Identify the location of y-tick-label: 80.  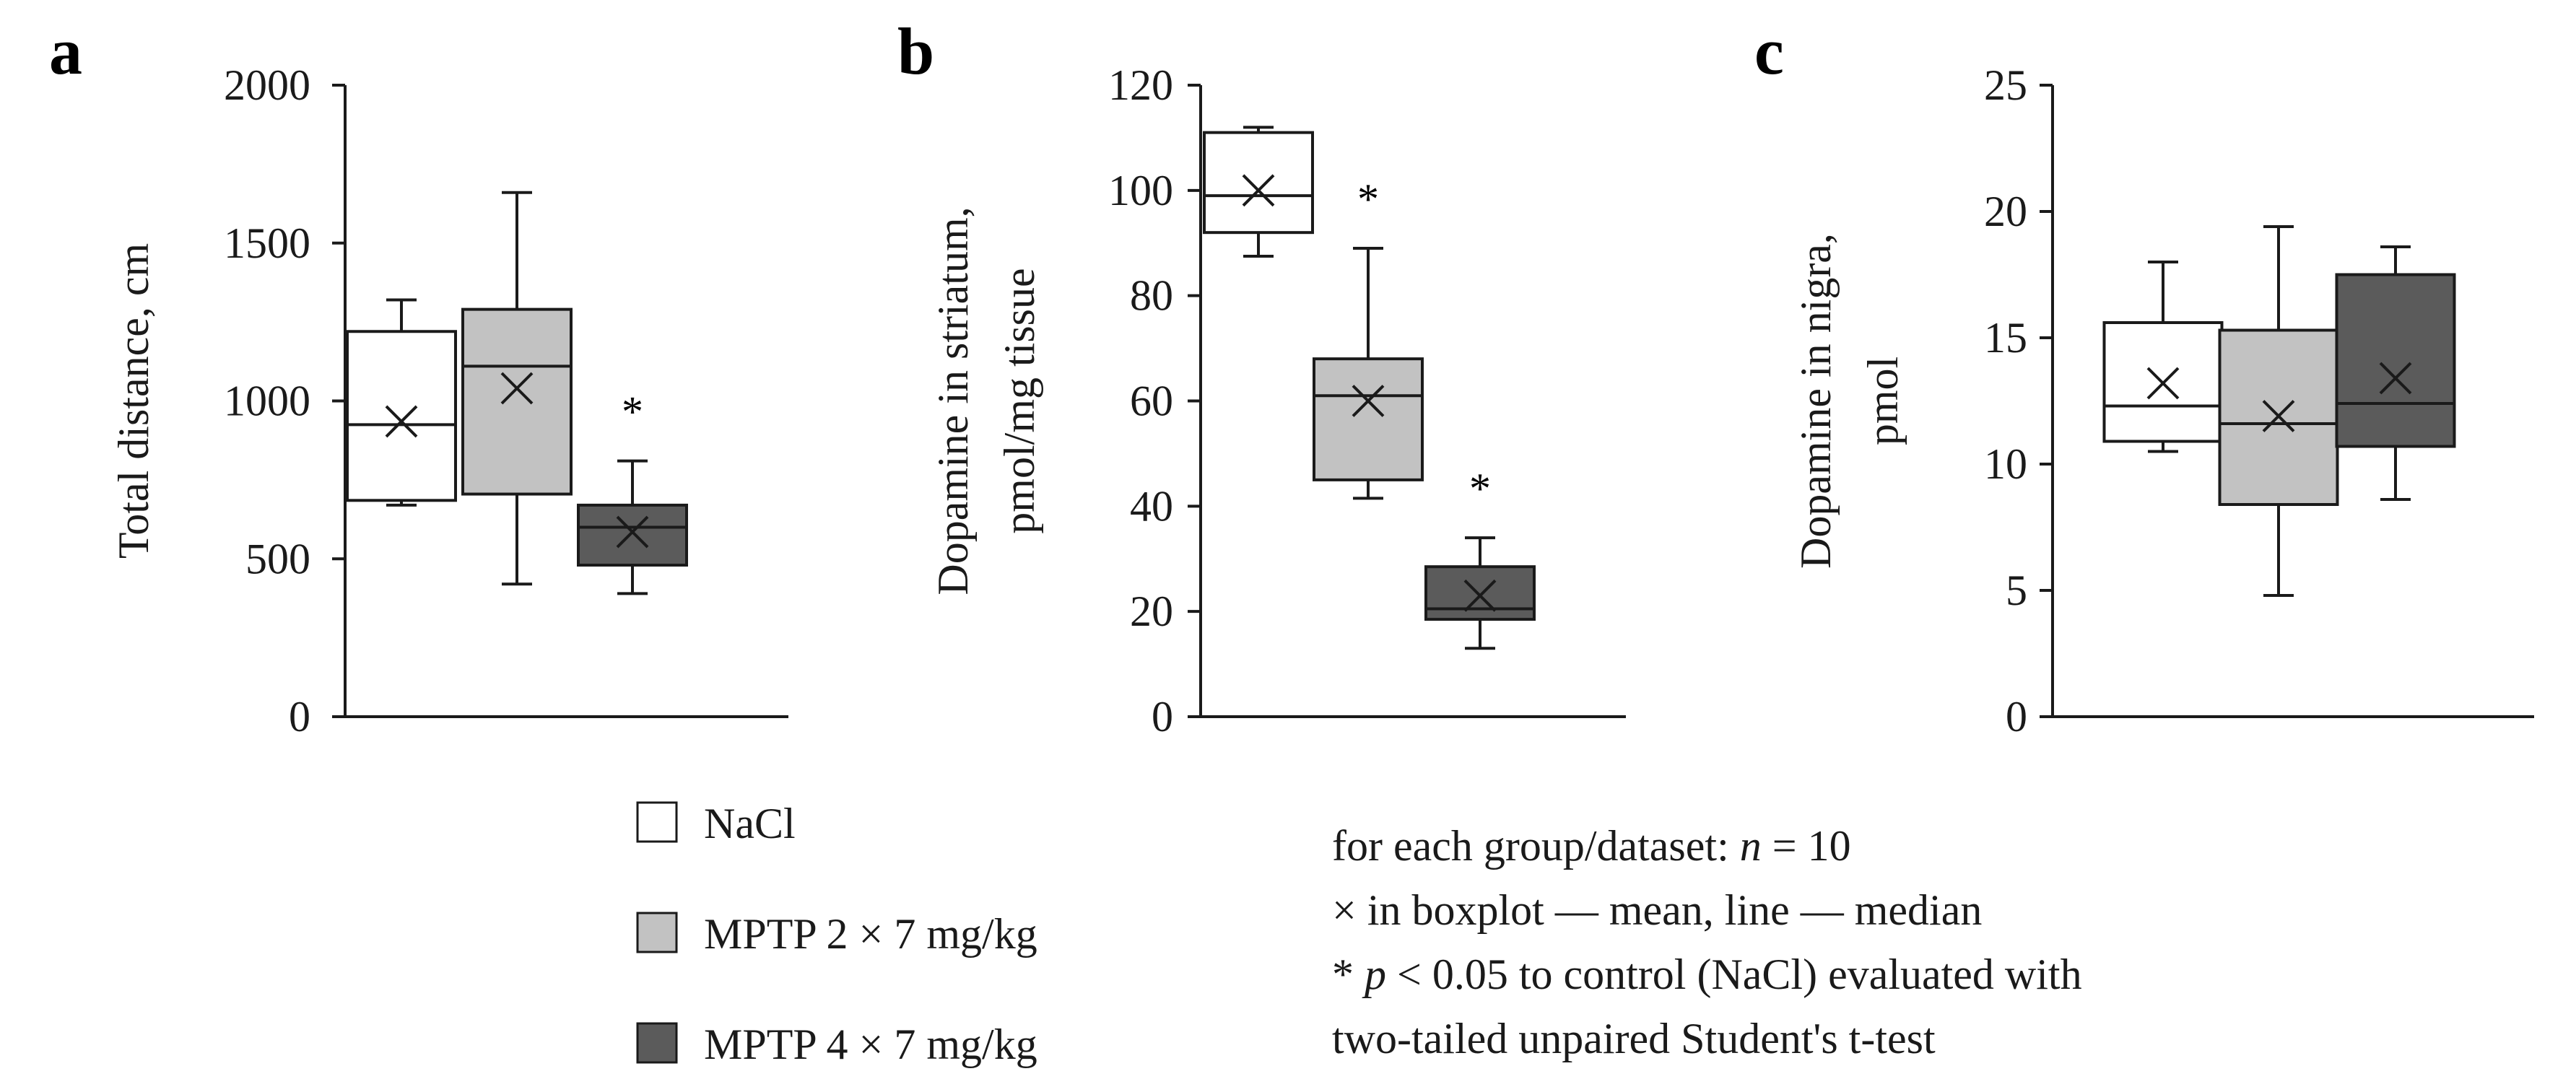
(1151, 296).